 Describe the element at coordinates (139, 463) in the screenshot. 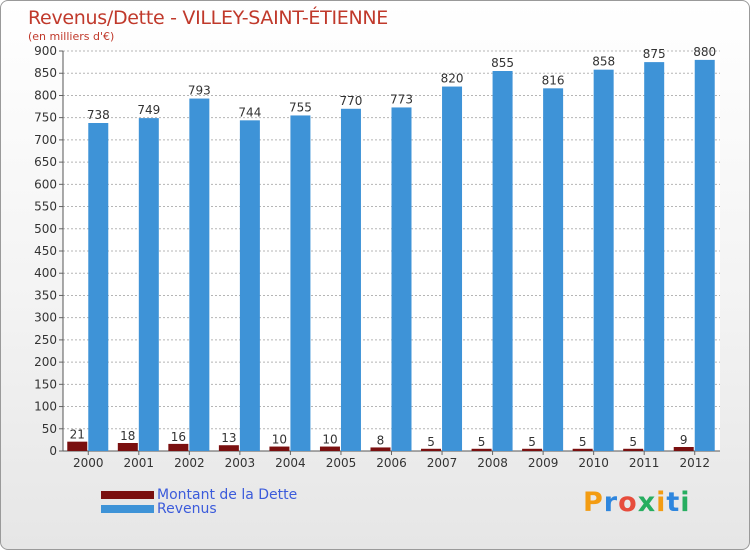

I see `x-tick-label: 2001` at that location.